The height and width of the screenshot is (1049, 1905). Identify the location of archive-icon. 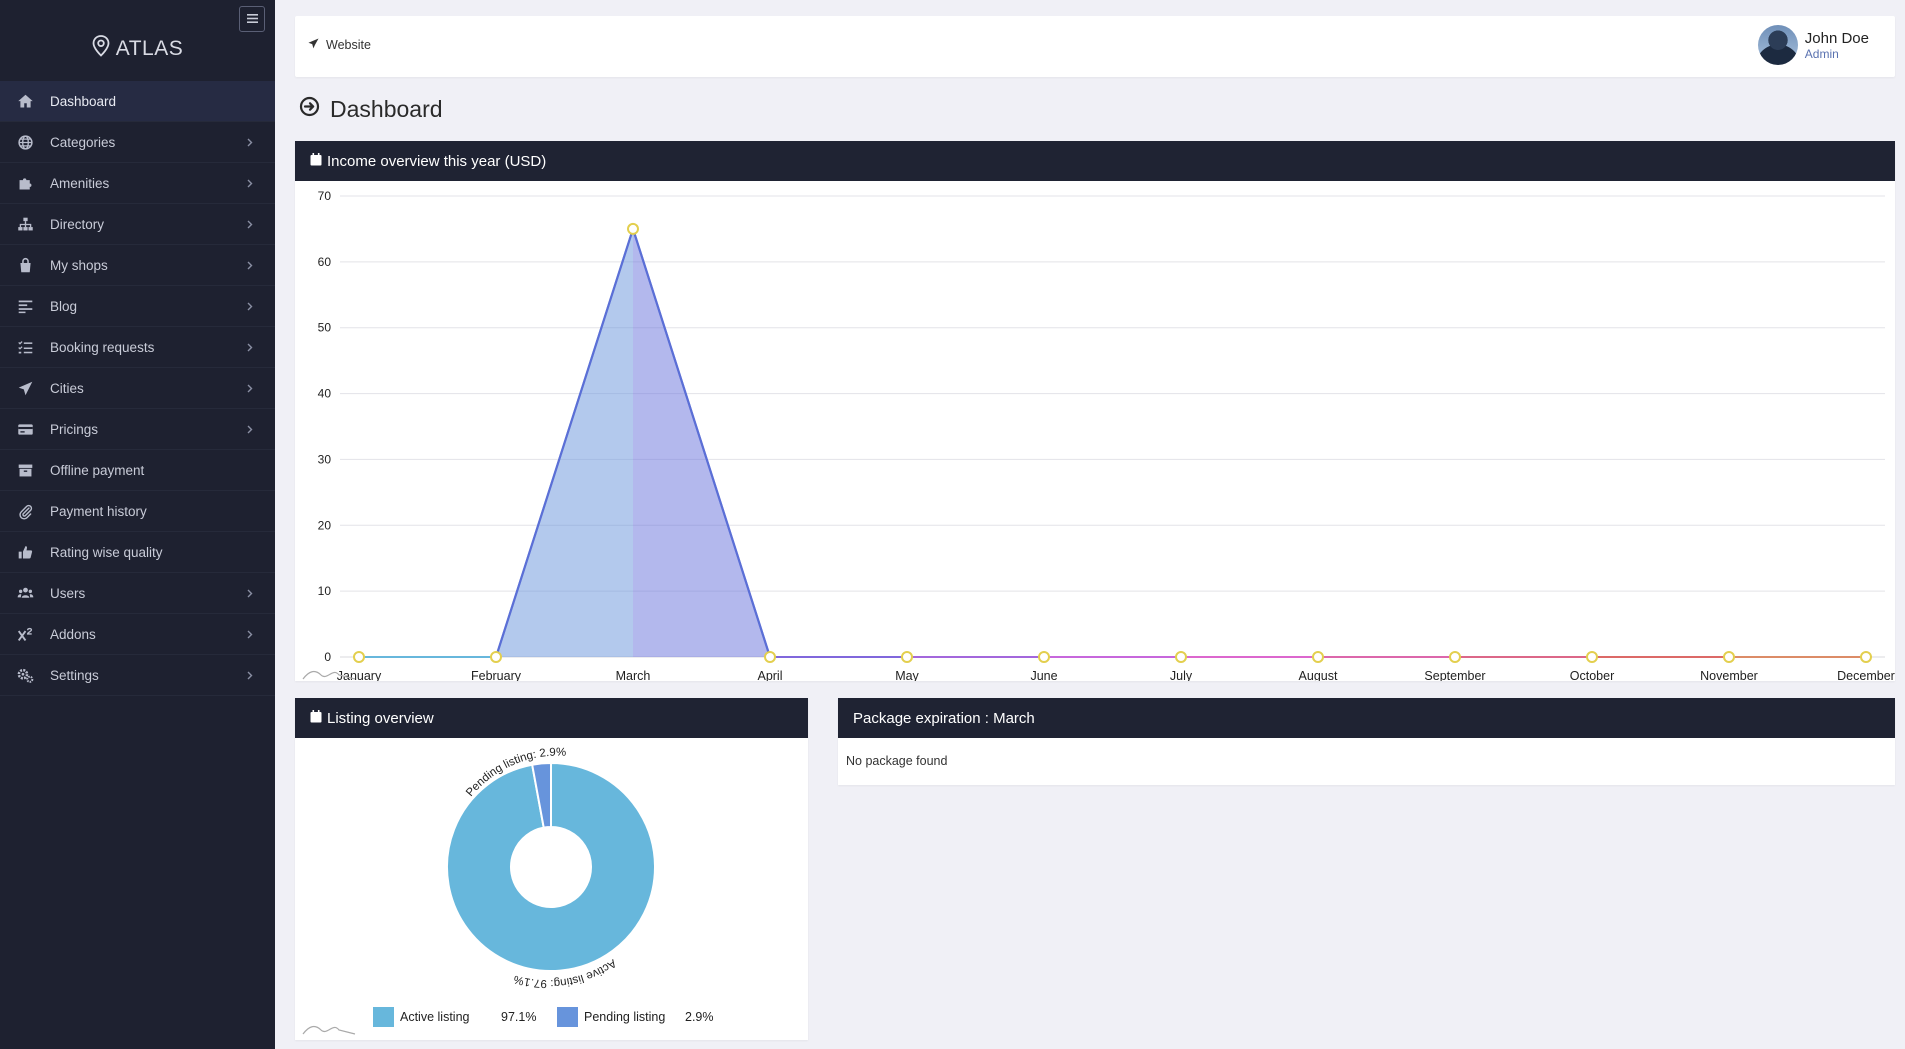
(25, 470).